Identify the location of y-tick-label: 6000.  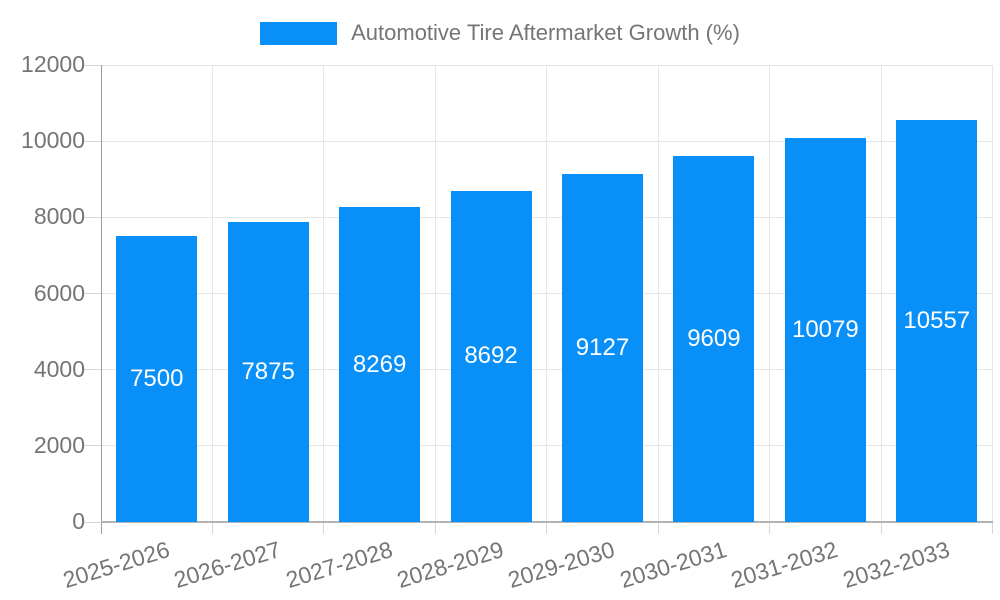
(59, 292).